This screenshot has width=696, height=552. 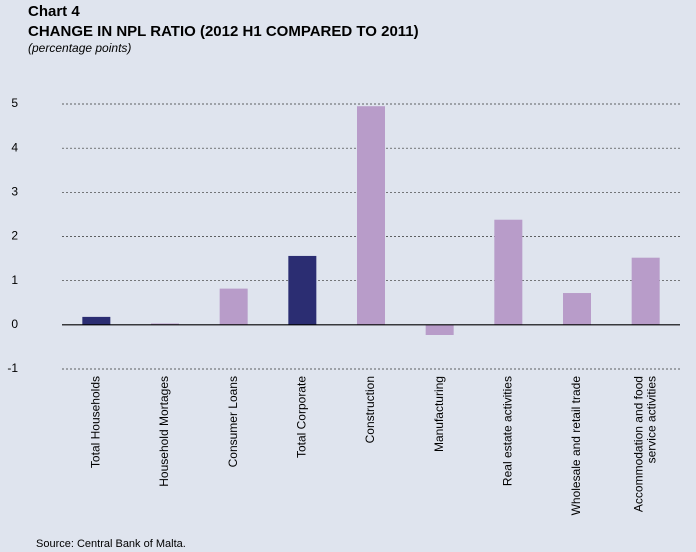 I want to click on y-tick-label: 4, so click(x=14, y=147).